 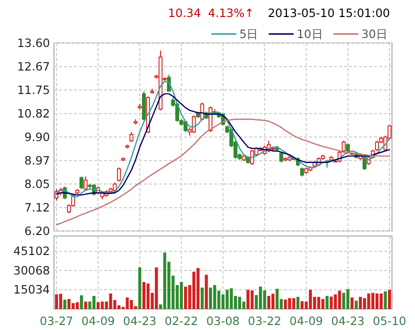 What do you see at coordinates (33, 67) in the screenshot?
I see `y-tick-label: 12.67` at bounding box center [33, 67].